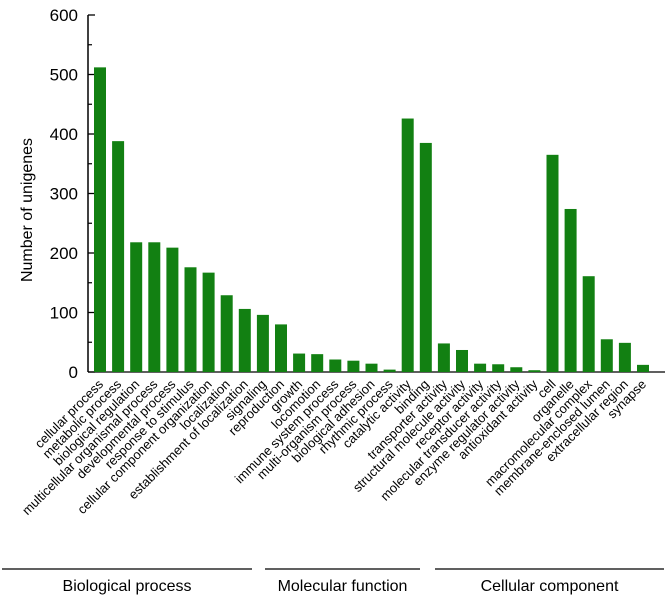 Image resolution: width=671 pixels, height=602 pixels. I want to click on bar-developmental-process, so click(172, 309).